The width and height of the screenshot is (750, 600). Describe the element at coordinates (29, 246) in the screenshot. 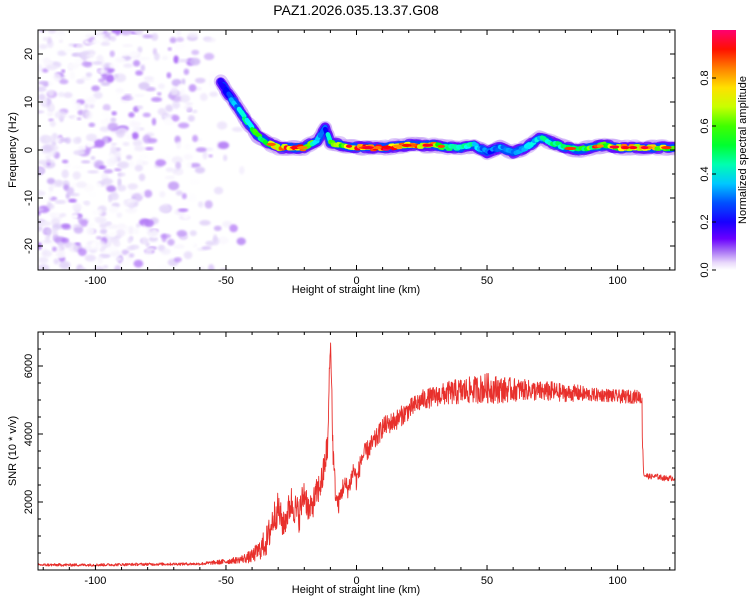

I see `y-tick-label: -20` at that location.